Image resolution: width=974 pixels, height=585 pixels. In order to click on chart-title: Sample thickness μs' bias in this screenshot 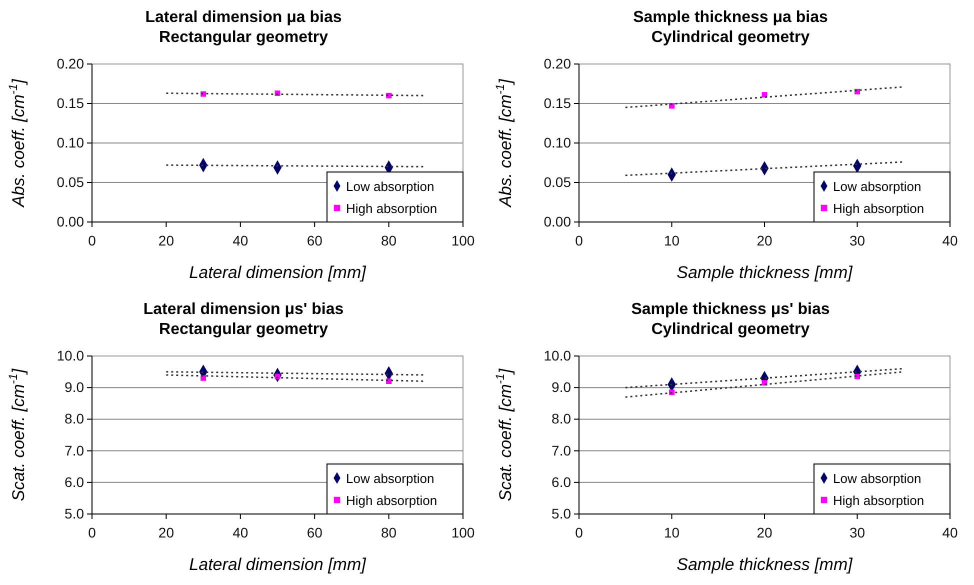, I will do `click(730, 309)`.